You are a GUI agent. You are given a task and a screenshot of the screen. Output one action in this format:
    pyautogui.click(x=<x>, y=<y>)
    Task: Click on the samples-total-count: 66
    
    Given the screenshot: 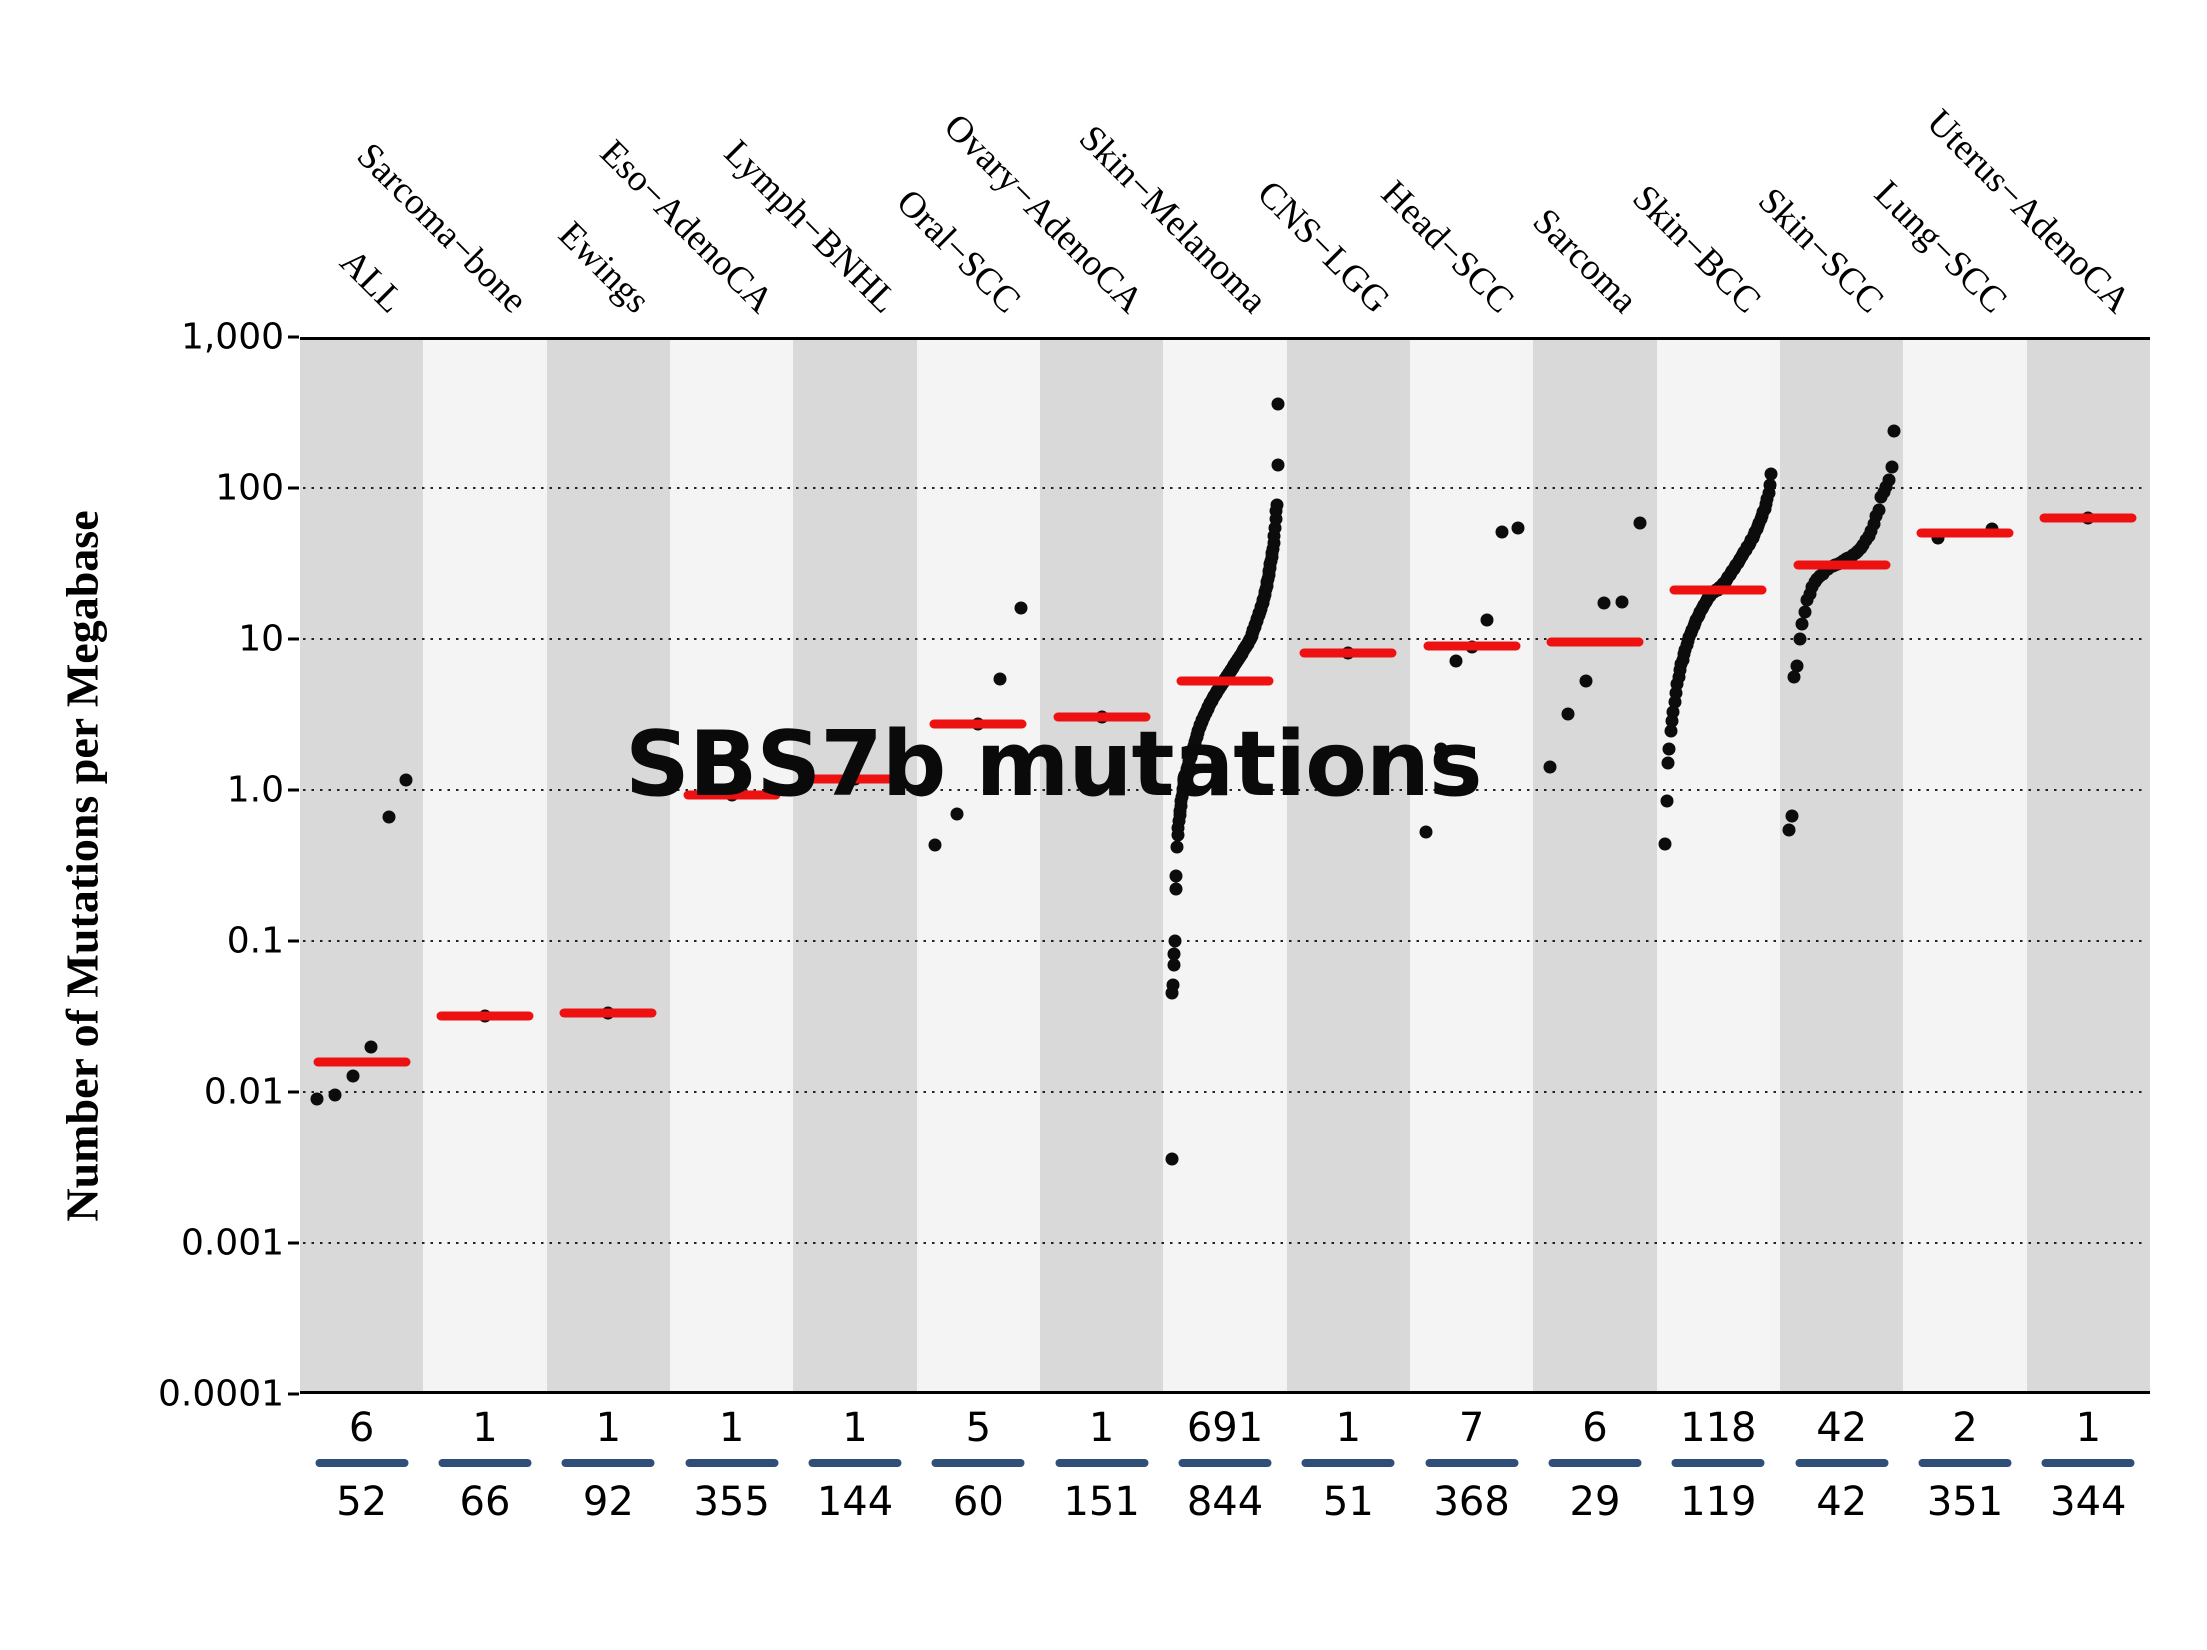 What is the action you would take?
    pyautogui.click(x=485, y=1502)
    